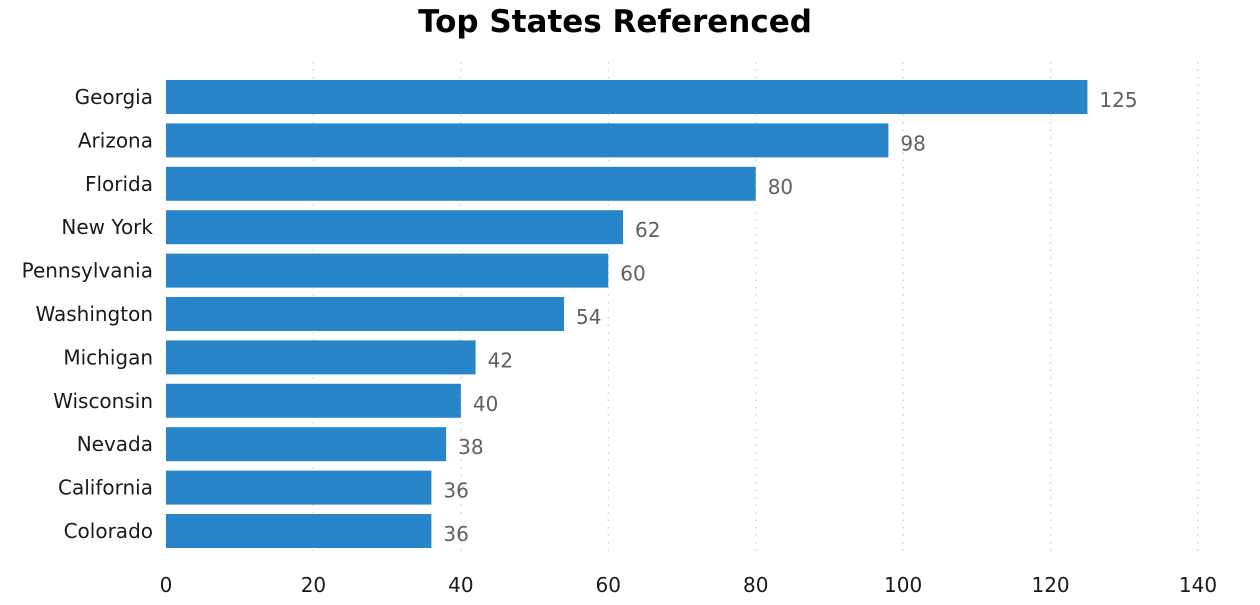  I want to click on bar-florida, so click(461, 183).